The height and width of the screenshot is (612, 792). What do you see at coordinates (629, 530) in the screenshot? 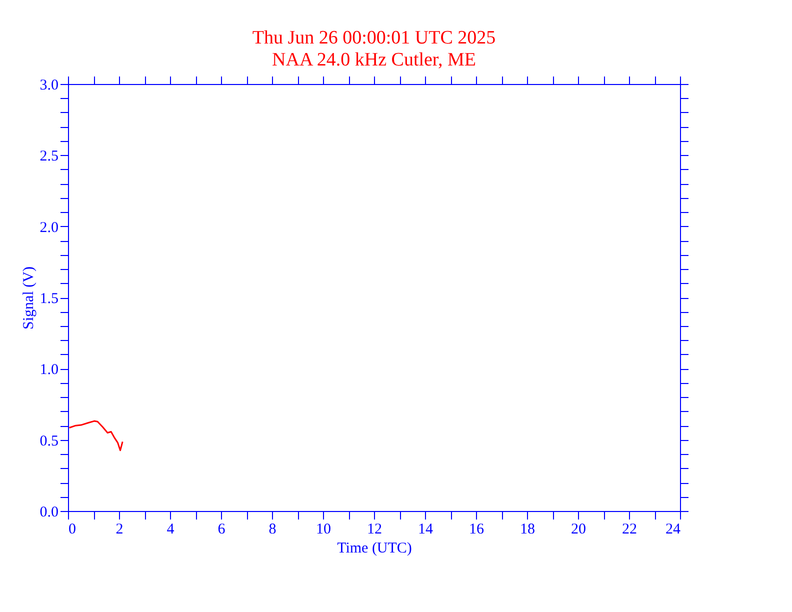
I see `x-tick-label: 22` at bounding box center [629, 530].